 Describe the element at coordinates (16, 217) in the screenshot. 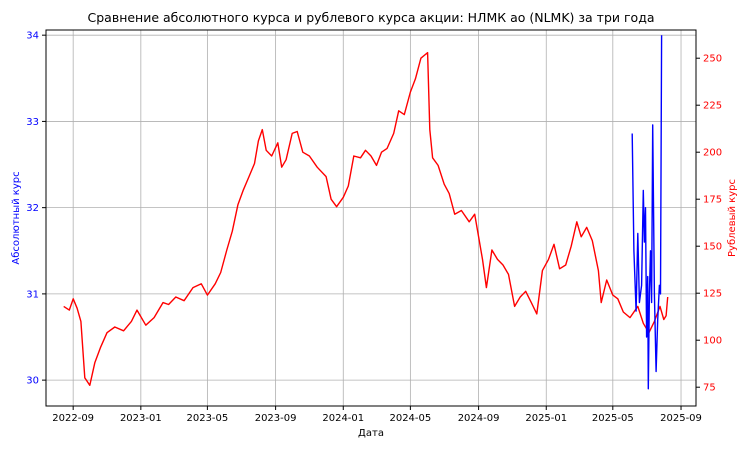

I see `left-axis-label: Абсолютный курс` at that location.